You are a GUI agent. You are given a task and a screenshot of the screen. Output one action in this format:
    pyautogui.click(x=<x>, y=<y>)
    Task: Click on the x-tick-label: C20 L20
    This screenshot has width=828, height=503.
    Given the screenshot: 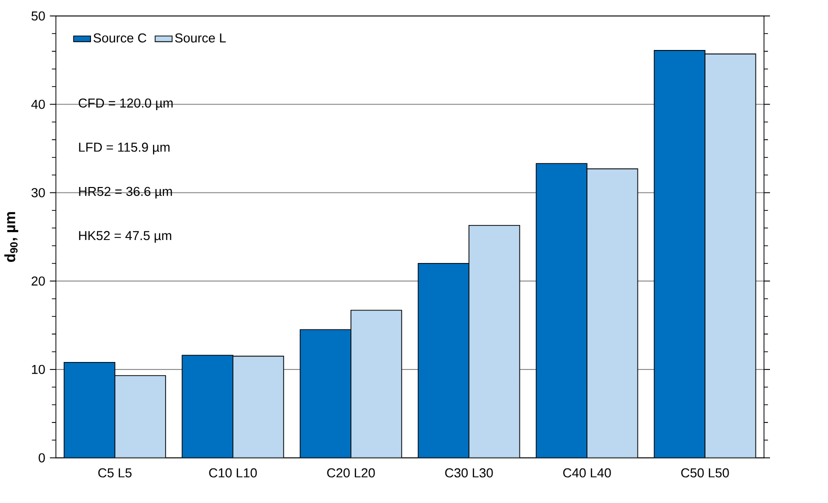 What is the action you would take?
    pyautogui.click(x=351, y=473)
    